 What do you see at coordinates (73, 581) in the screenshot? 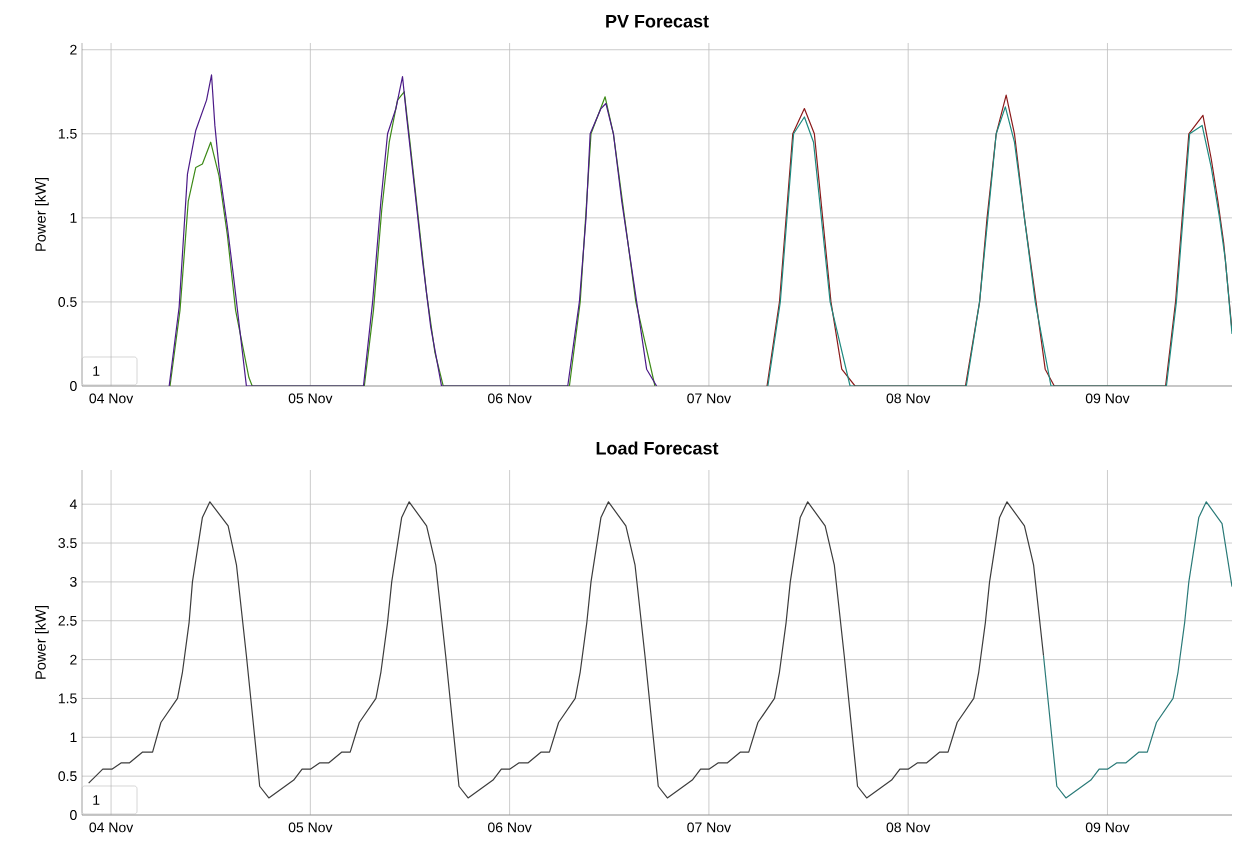
I see `y-tick-label: 3` at bounding box center [73, 581].